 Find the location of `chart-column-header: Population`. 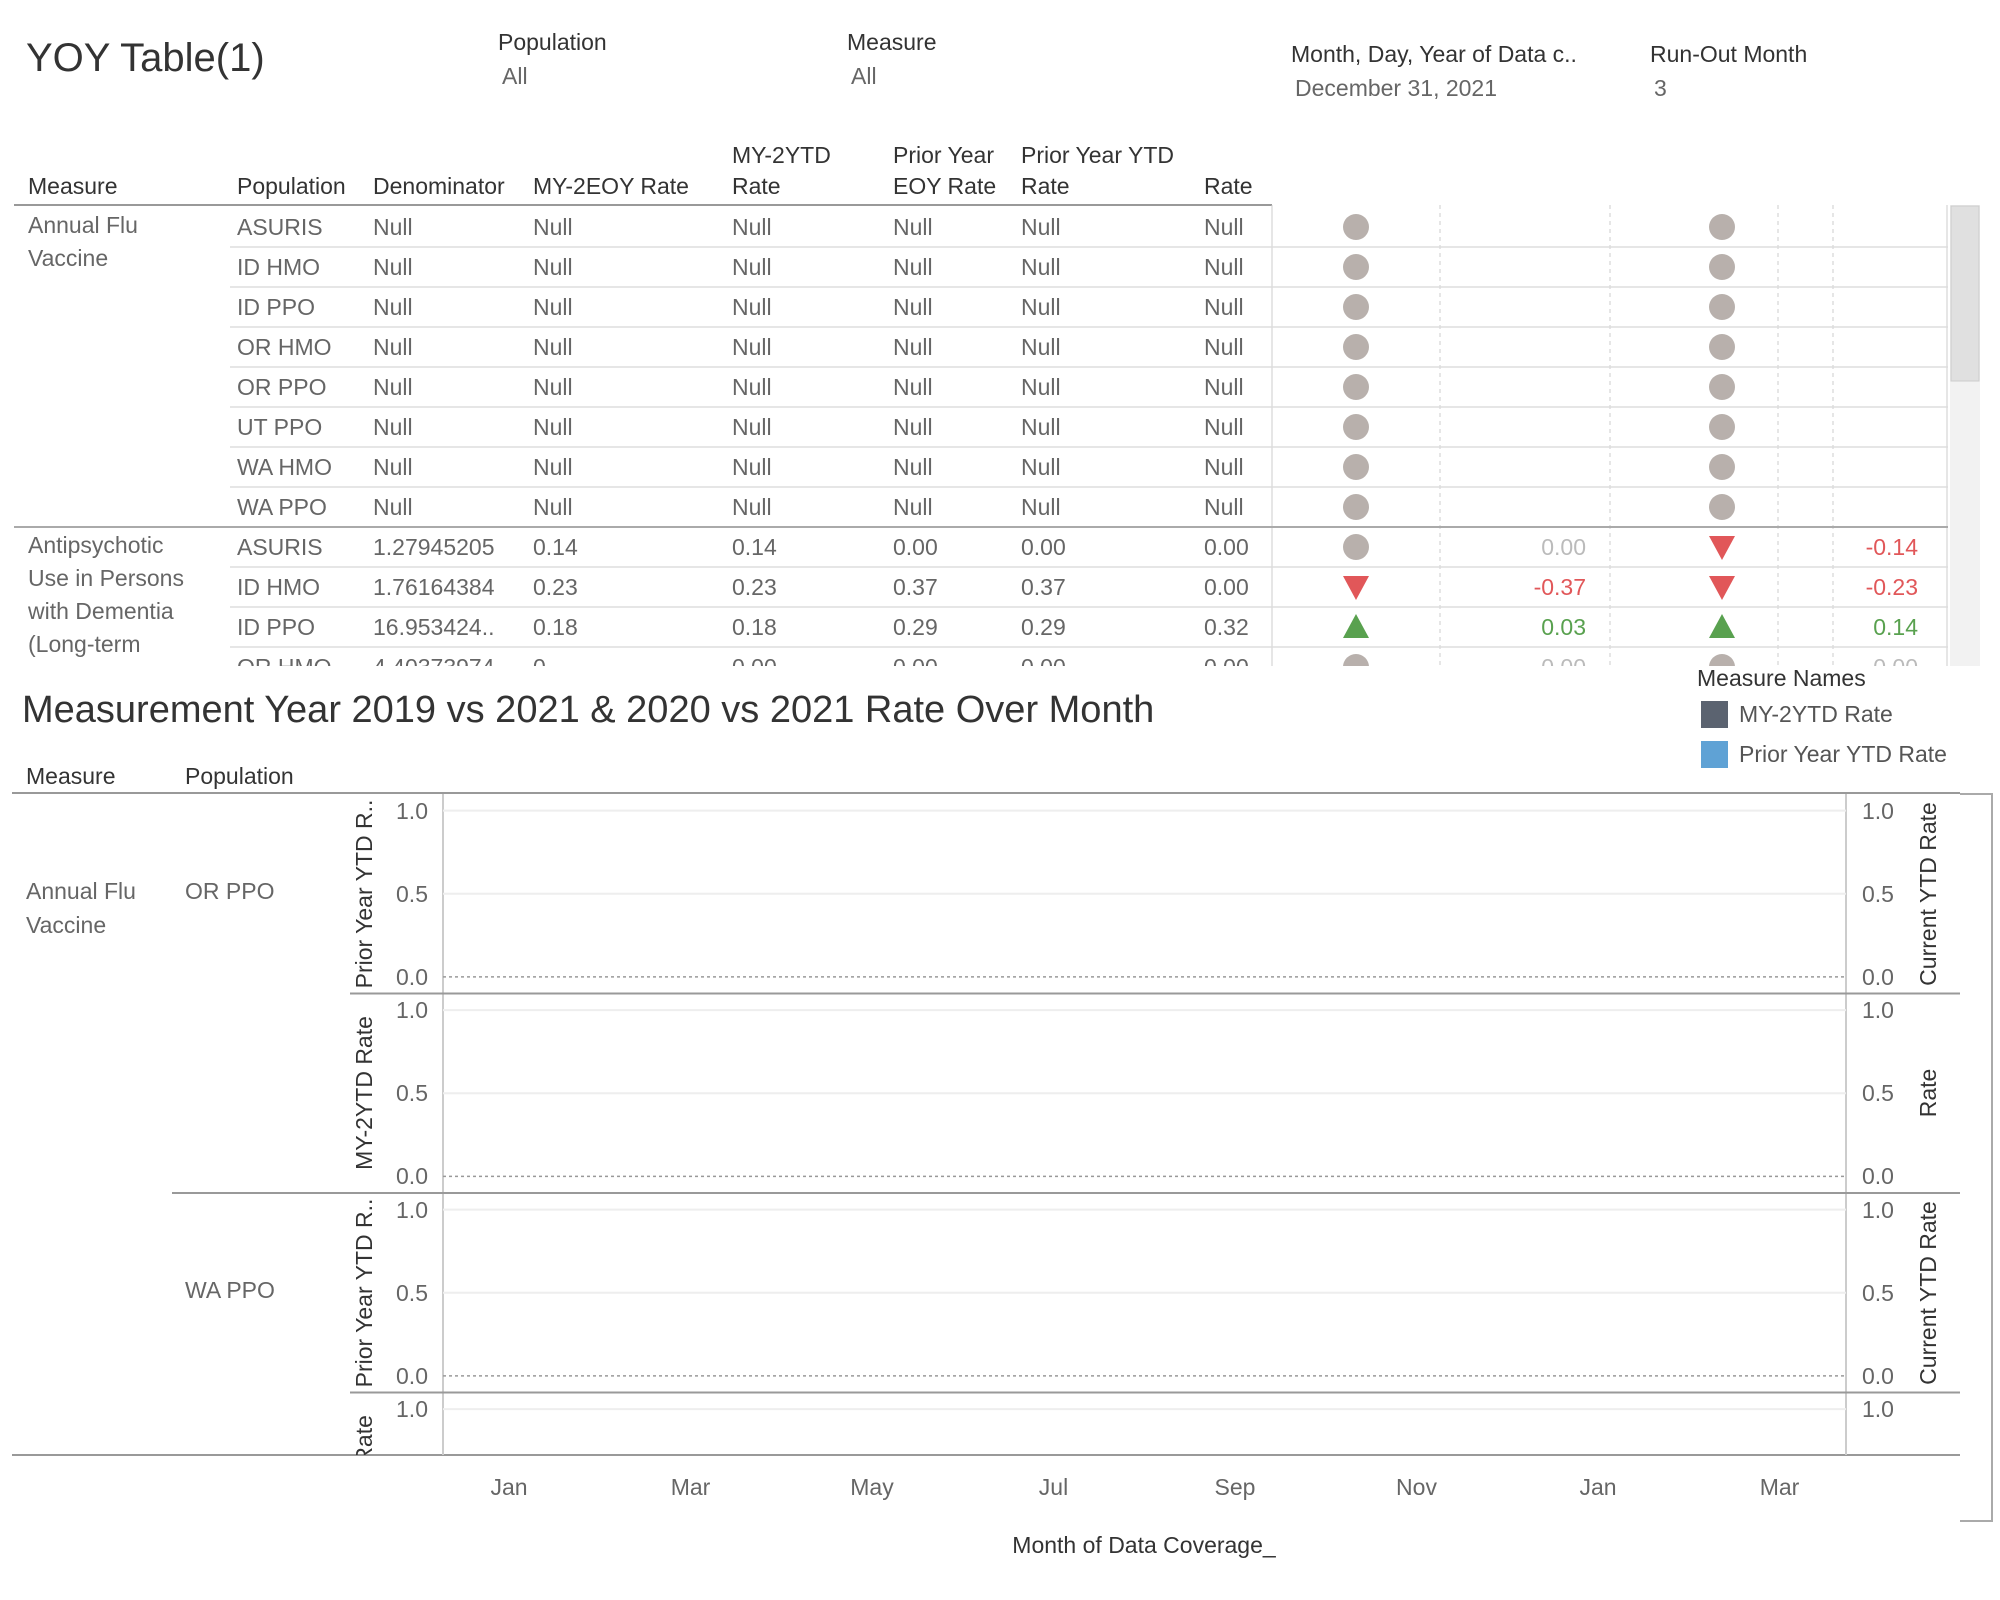

chart-column-header: Population is located at coordinates (239, 776).